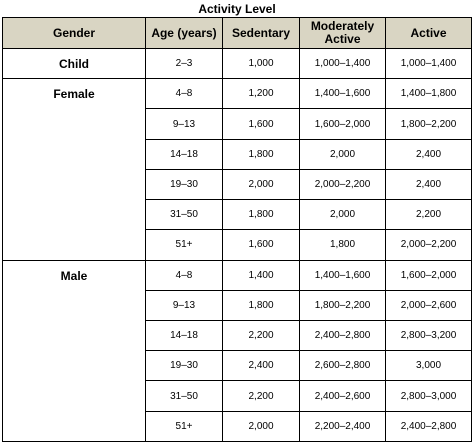  Describe the element at coordinates (342, 396) in the screenshot. I see `moderate-cell: 2,400–2,600` at that location.